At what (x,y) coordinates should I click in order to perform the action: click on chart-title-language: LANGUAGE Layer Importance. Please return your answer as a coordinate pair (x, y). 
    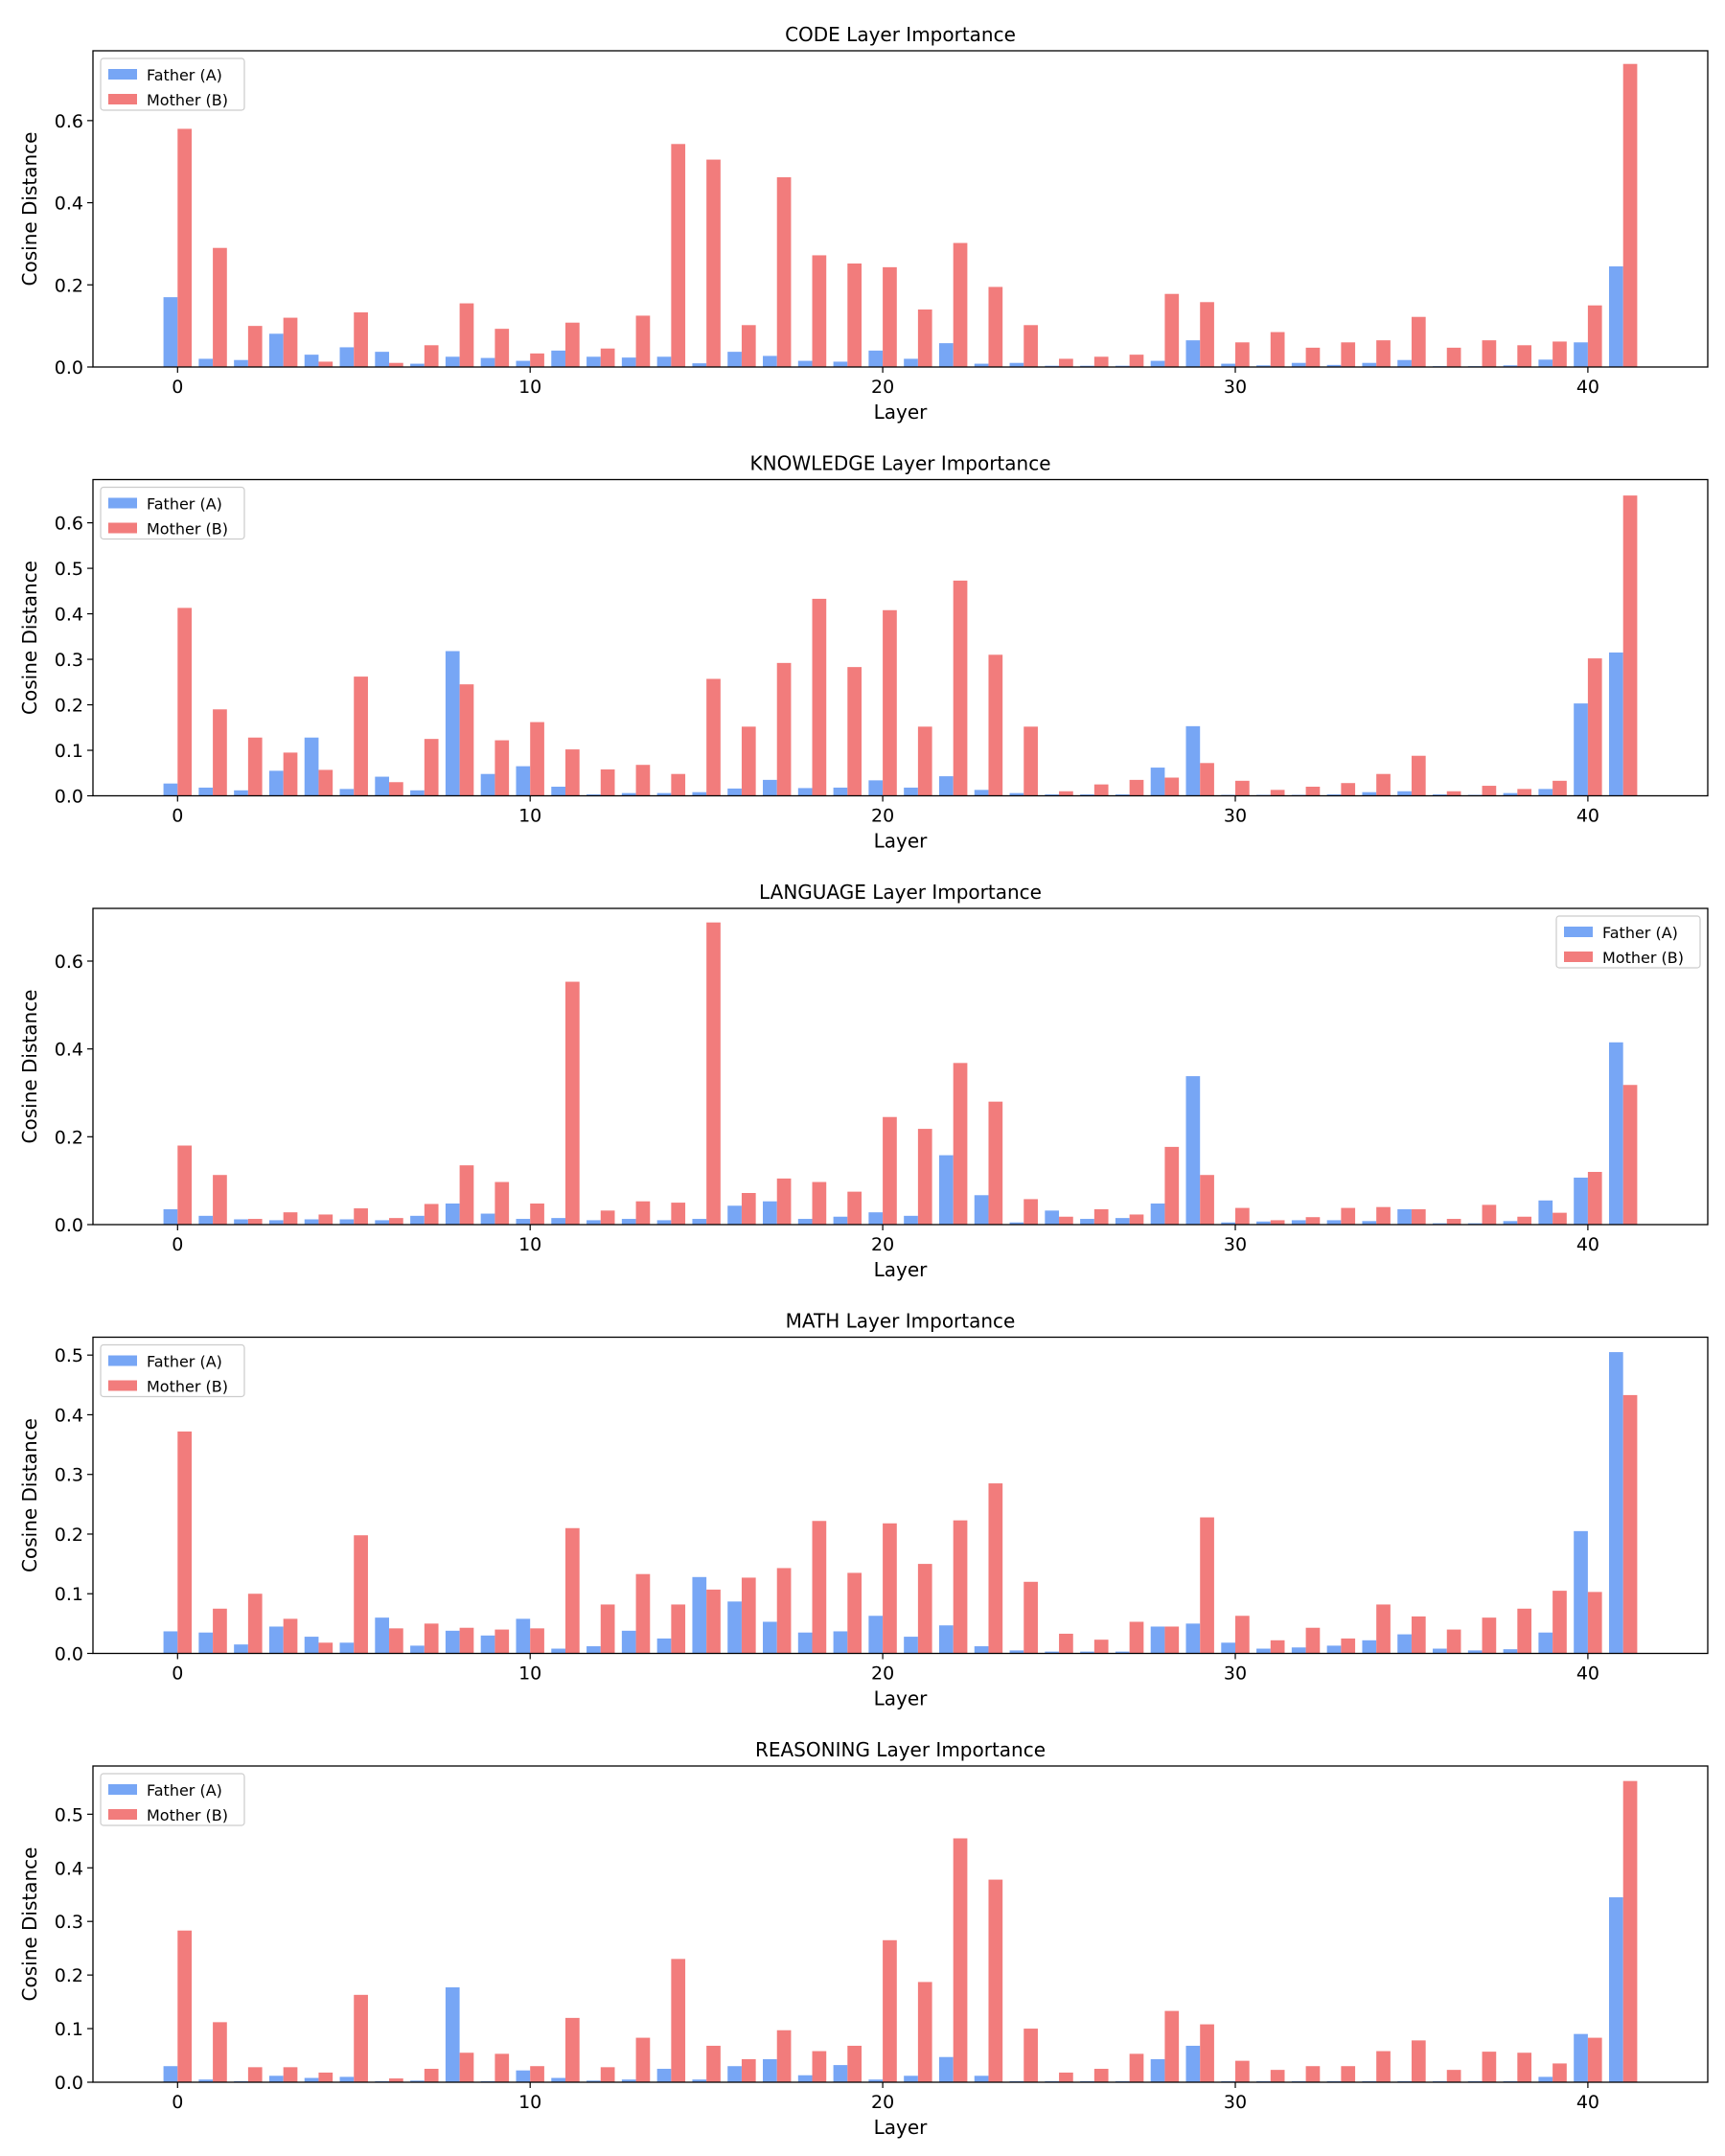
    Looking at the image, I should click on (900, 892).